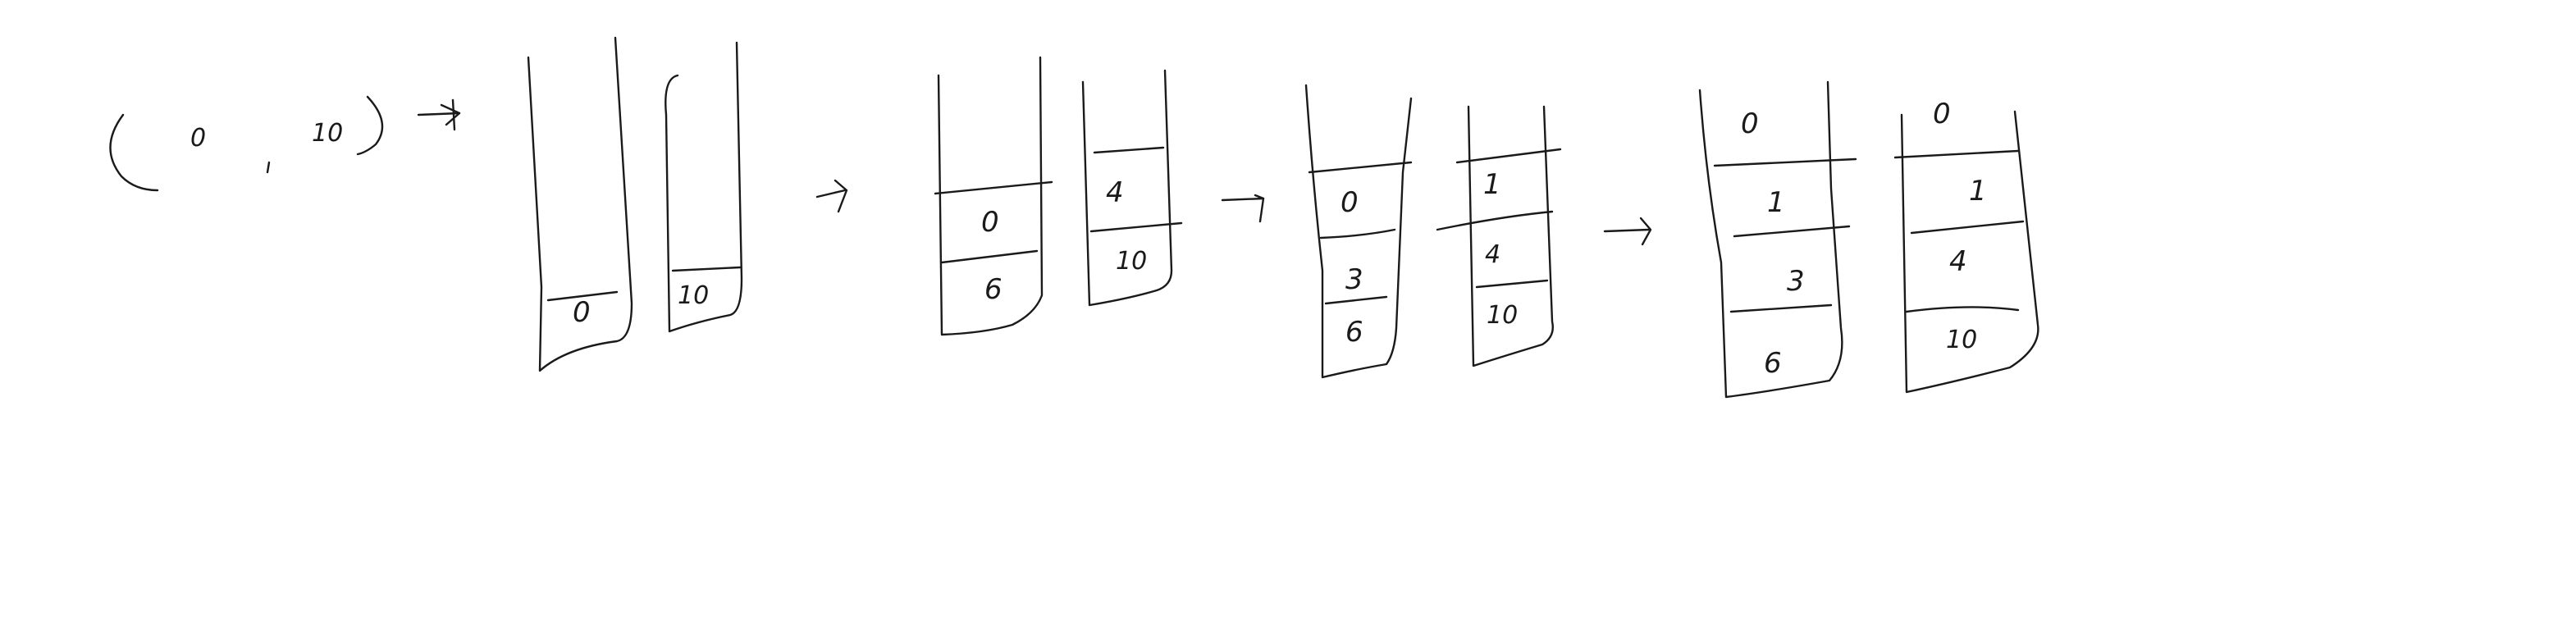 The height and width of the screenshot is (625, 2576). I want to click on tuple-first-value: 0, so click(198, 139).